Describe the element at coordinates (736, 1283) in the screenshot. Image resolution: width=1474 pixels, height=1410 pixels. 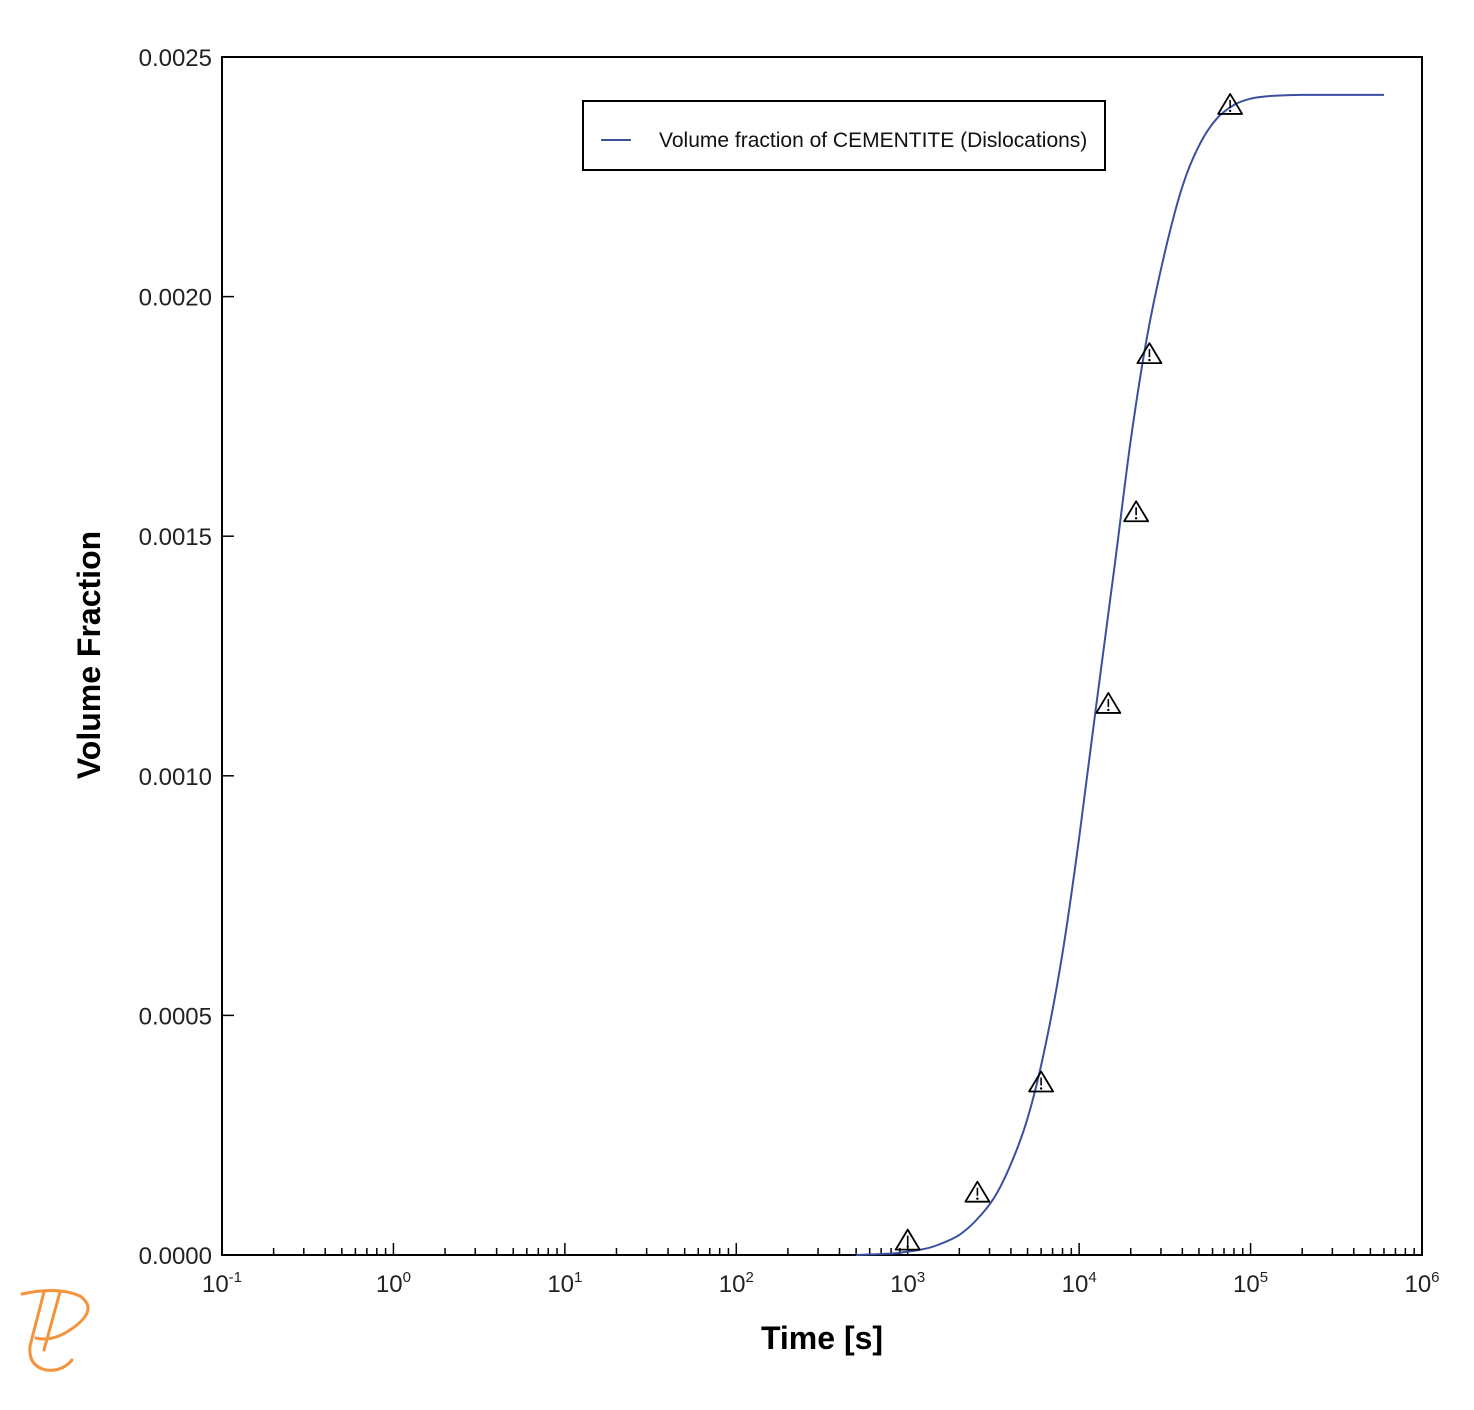
I see `x-tick-label: 10²` at that location.